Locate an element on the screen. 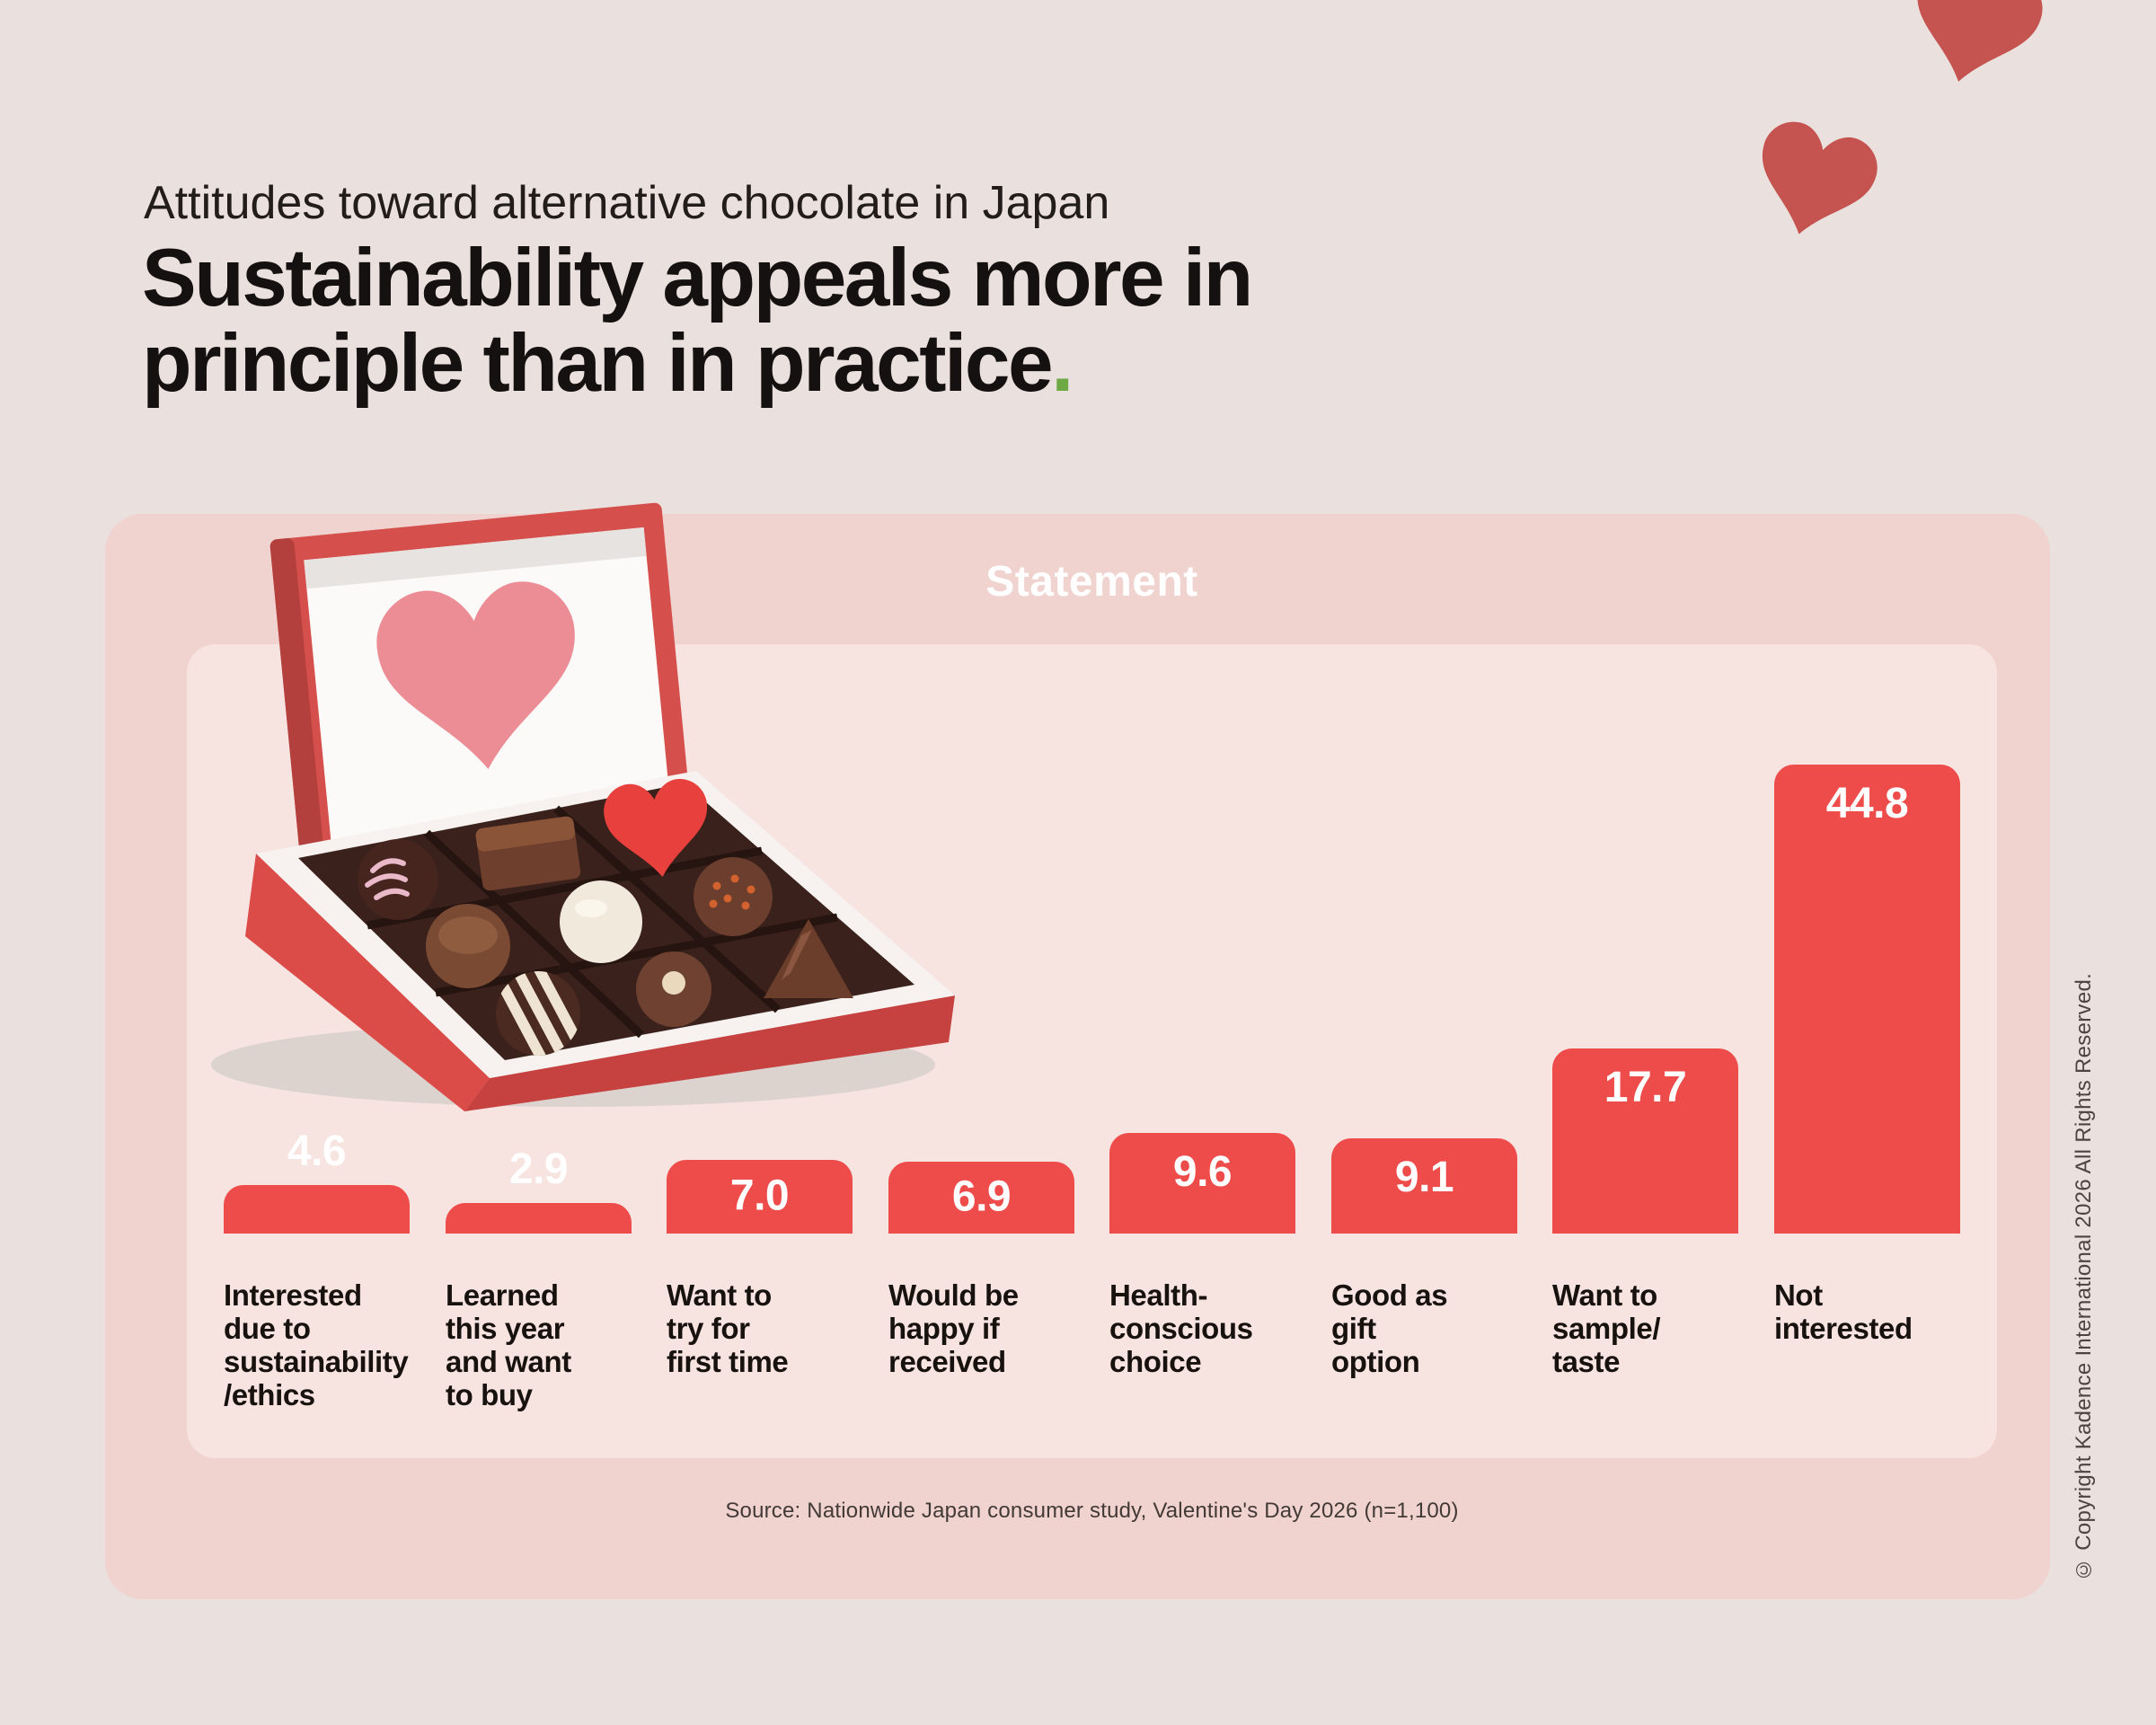 This screenshot has width=2156, height=1725. bar-value-5: 9.6 is located at coordinates (1203, 1172).